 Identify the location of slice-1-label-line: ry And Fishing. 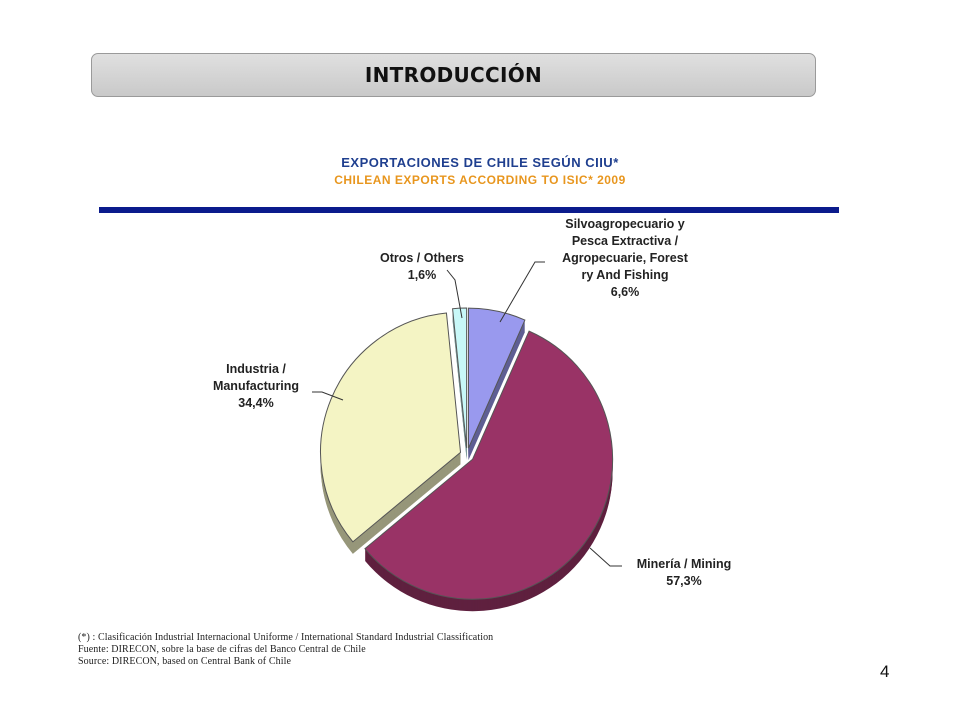
(624, 275).